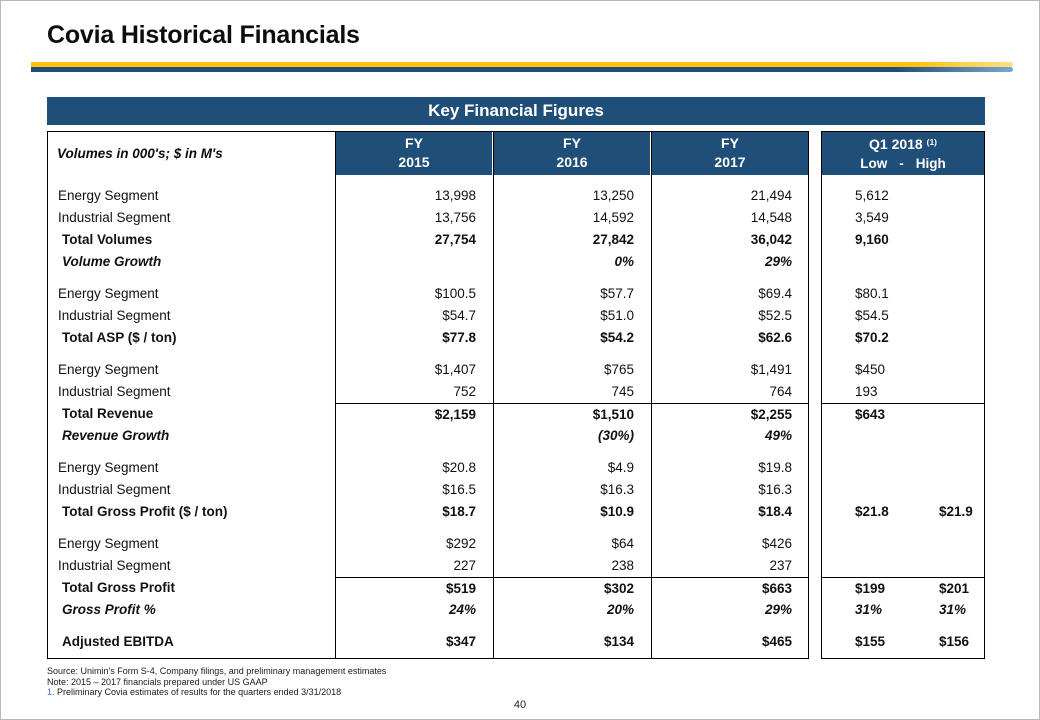 The height and width of the screenshot is (720, 1040). Describe the element at coordinates (455, 195) in the screenshot. I see `value-cell: 13,998` at that location.